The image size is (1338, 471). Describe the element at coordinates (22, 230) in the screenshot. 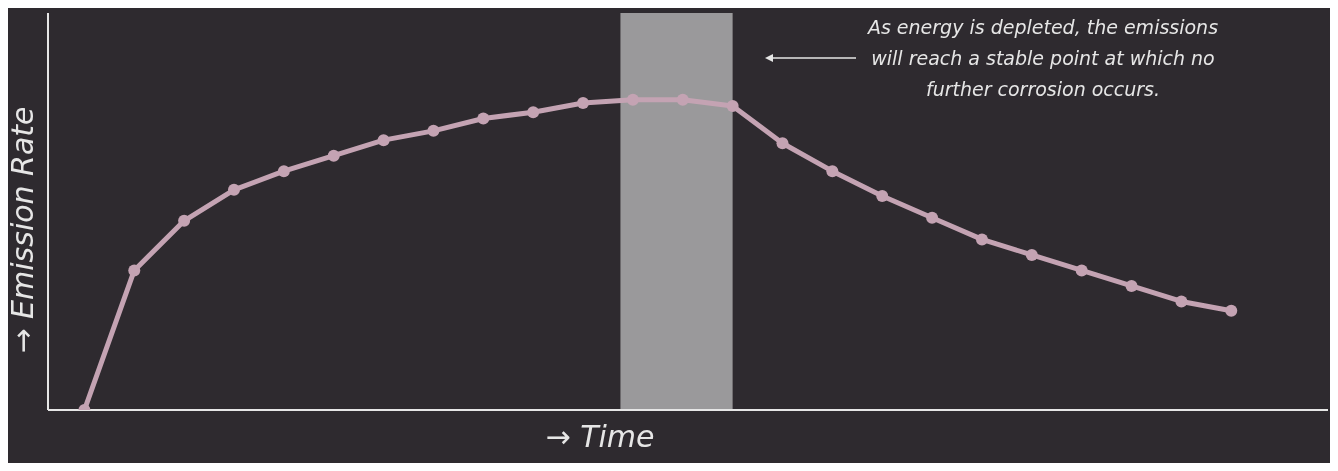

I see `y-axis-title: → Emission Rate` at that location.